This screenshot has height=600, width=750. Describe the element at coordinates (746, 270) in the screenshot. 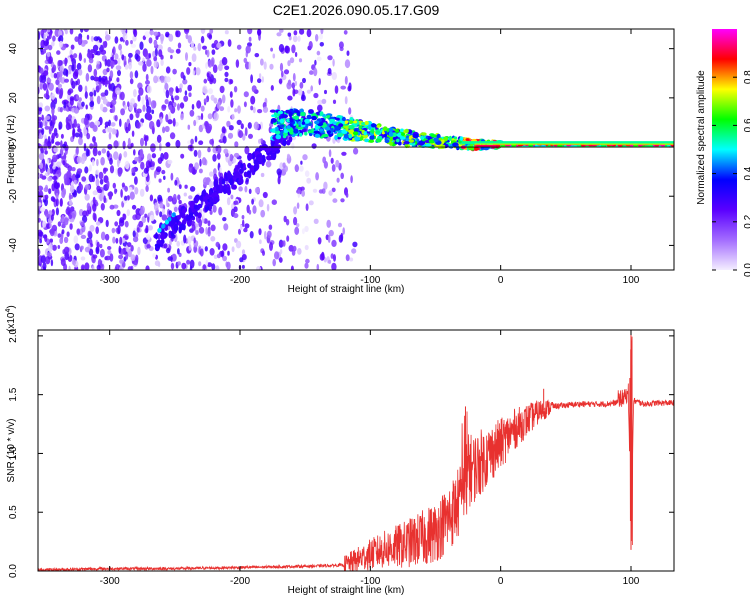

I see `colorbar-tick-label: 0.0` at that location.